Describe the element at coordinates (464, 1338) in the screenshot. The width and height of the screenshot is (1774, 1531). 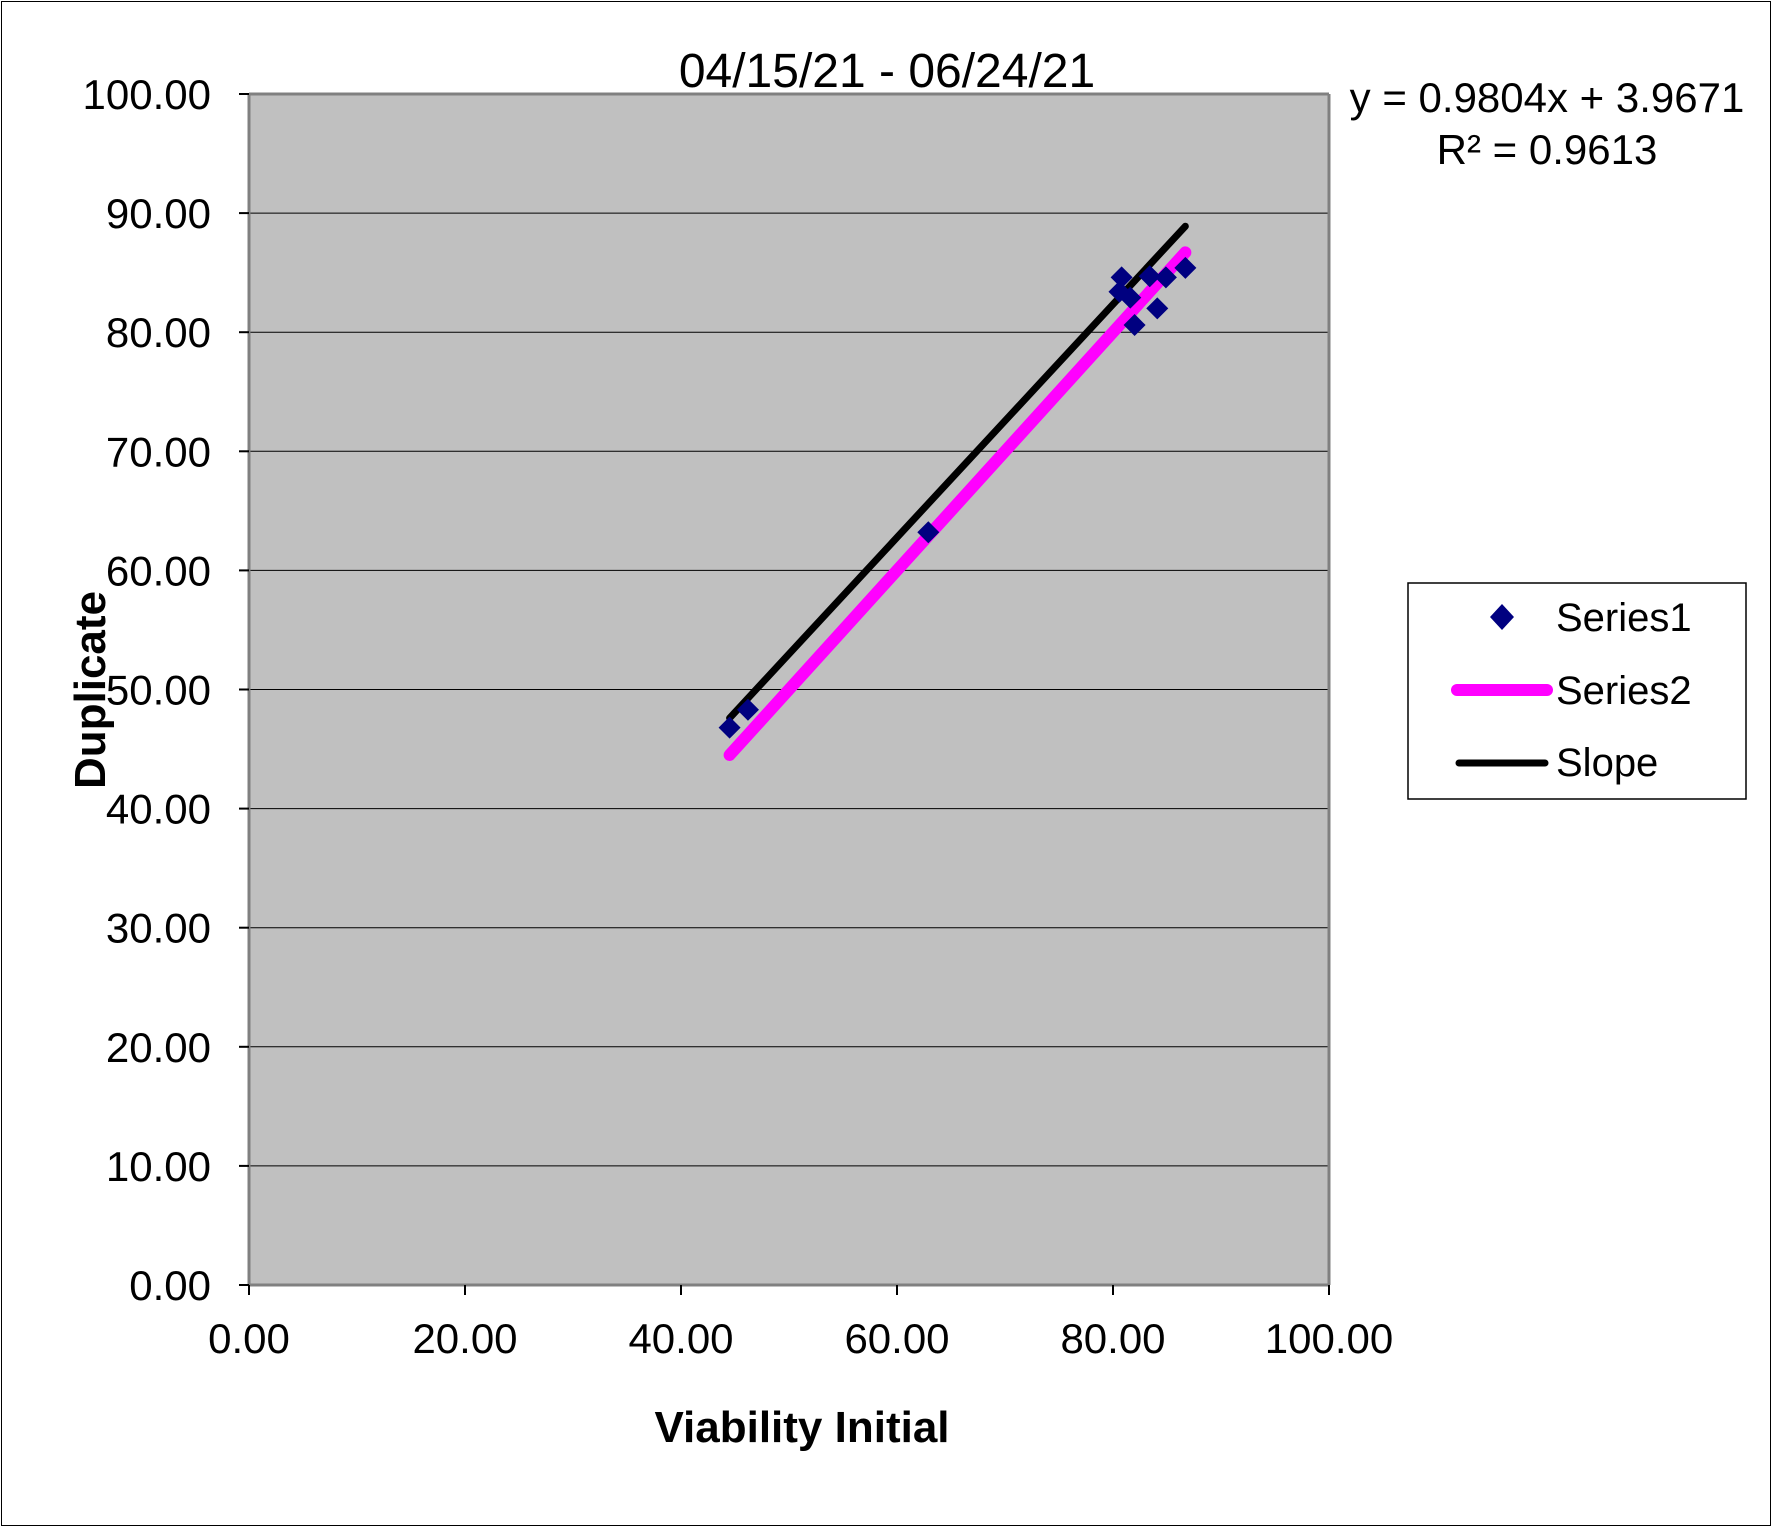
I see `x-tick-label: 20.00` at that location.